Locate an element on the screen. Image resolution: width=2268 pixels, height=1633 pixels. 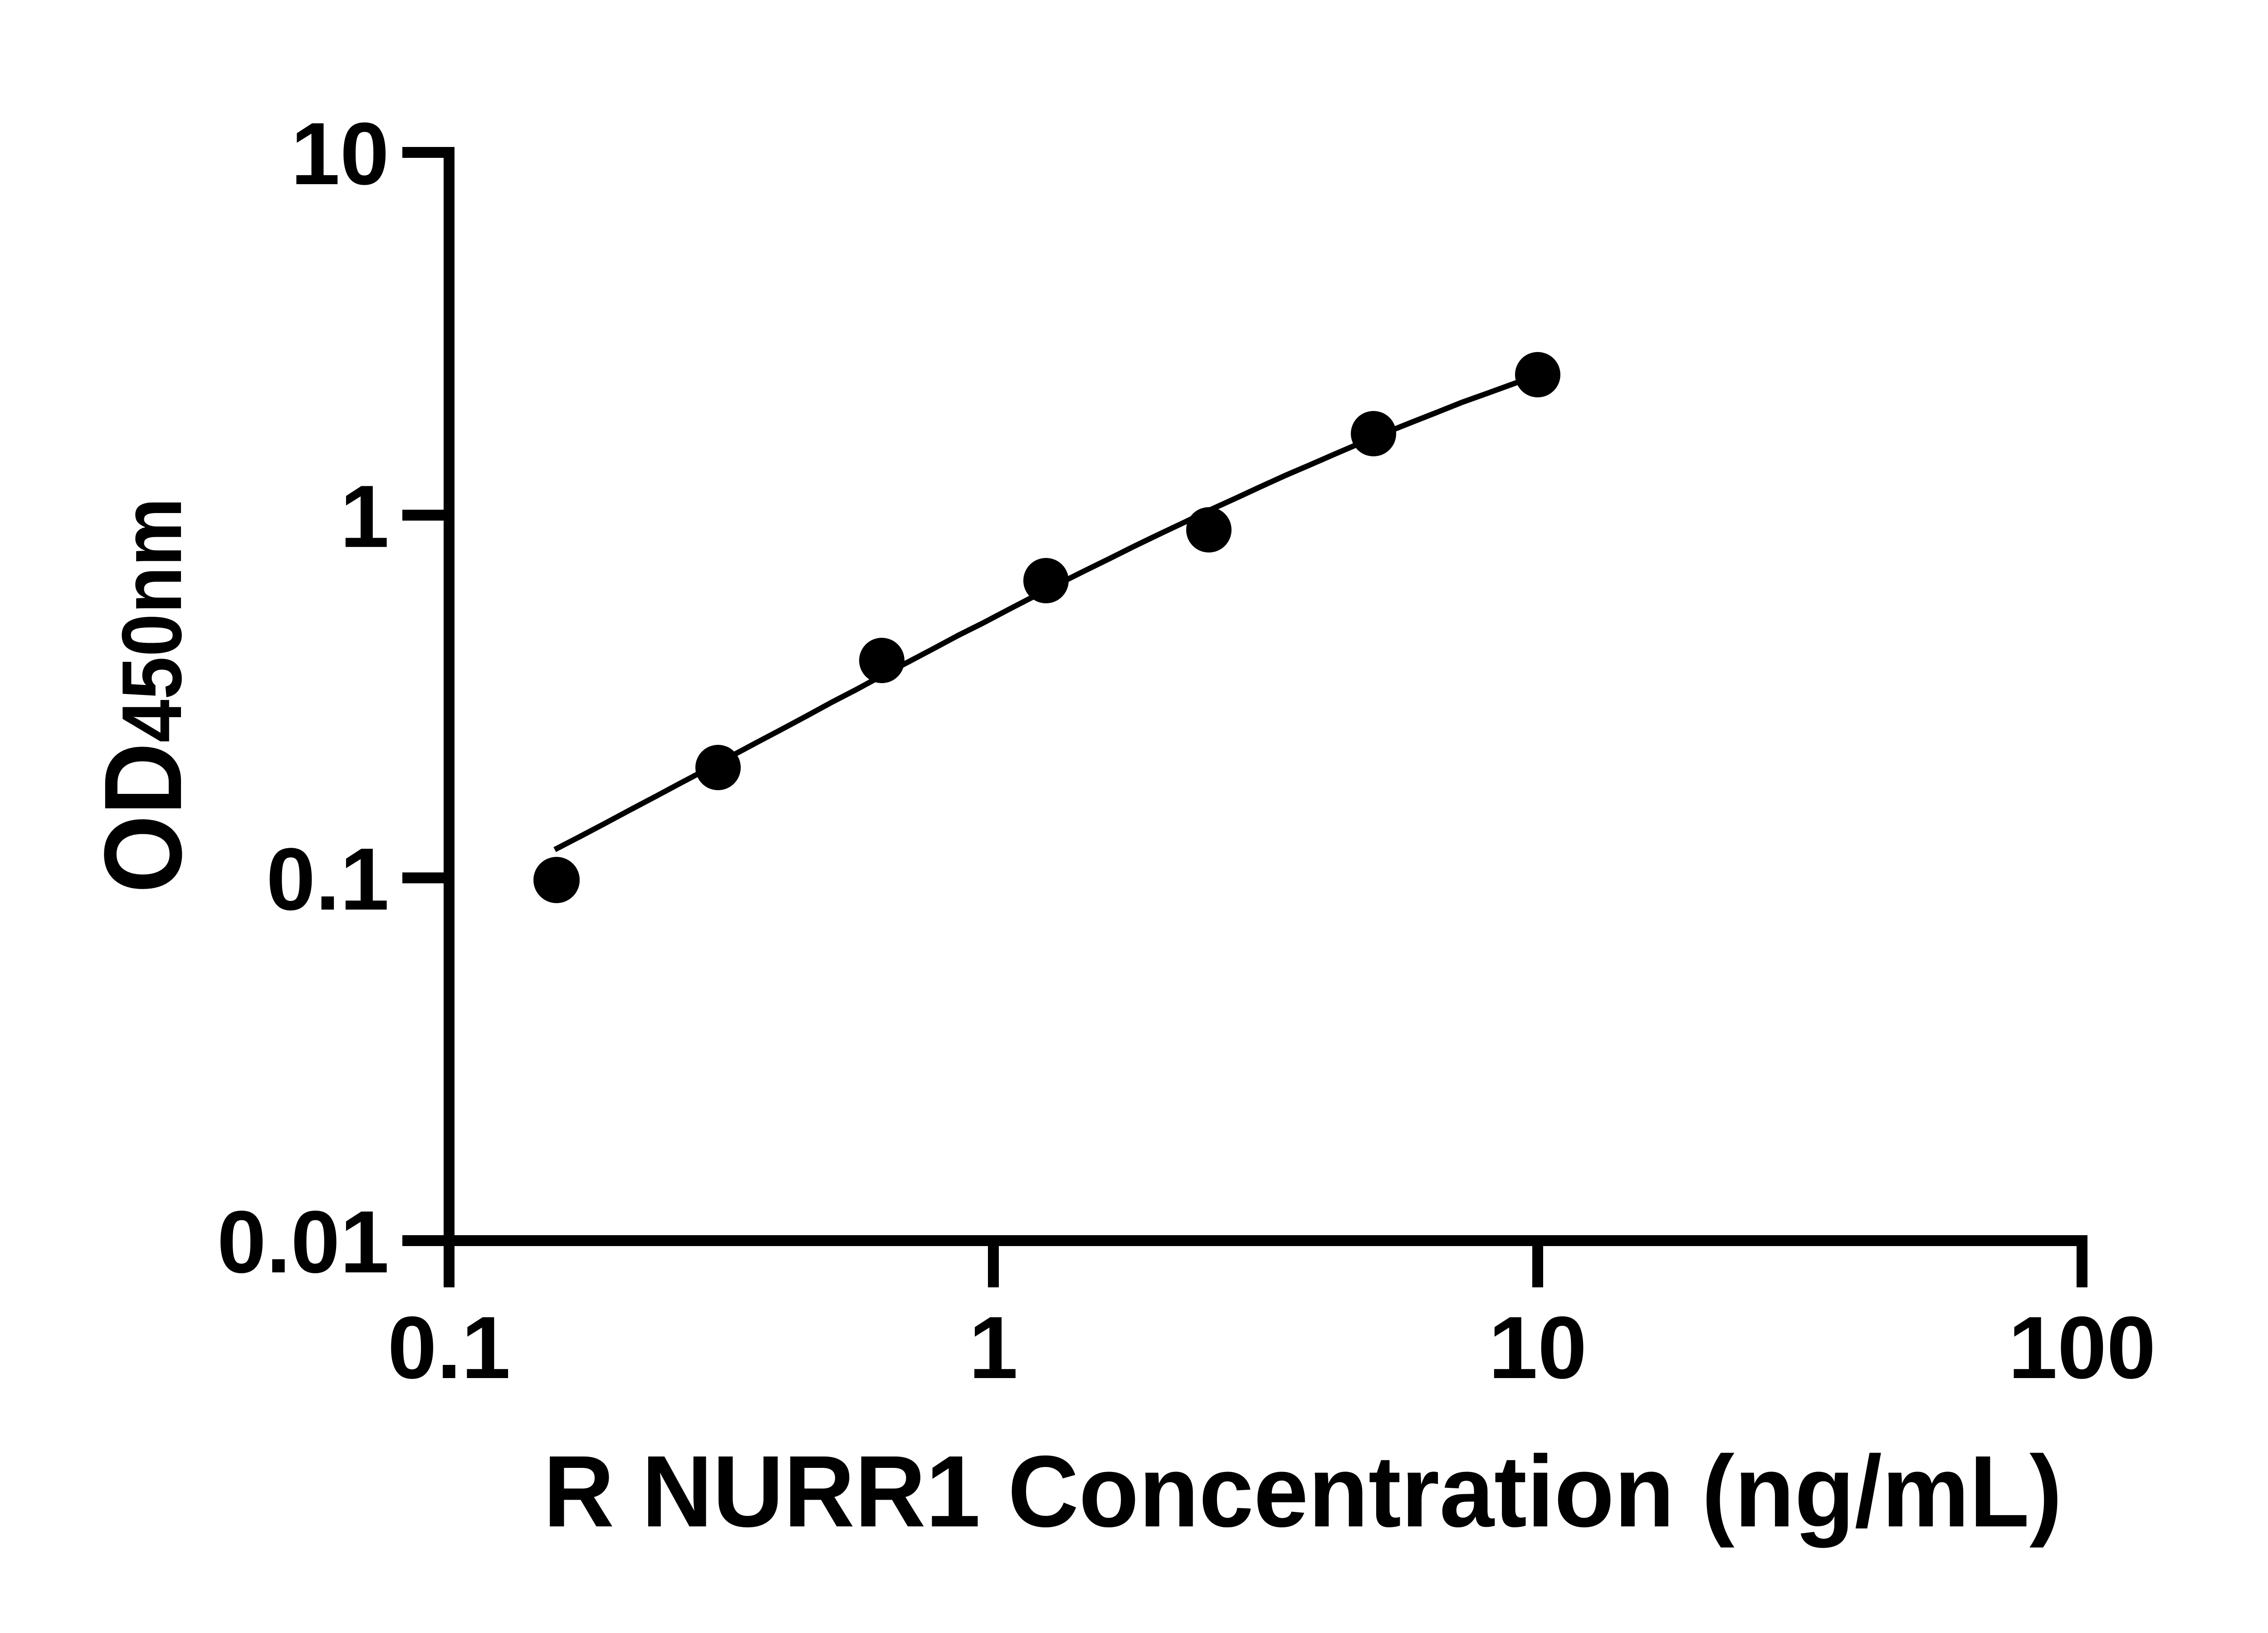
svg-text: OD450nm is located at coordinates (144, 695).